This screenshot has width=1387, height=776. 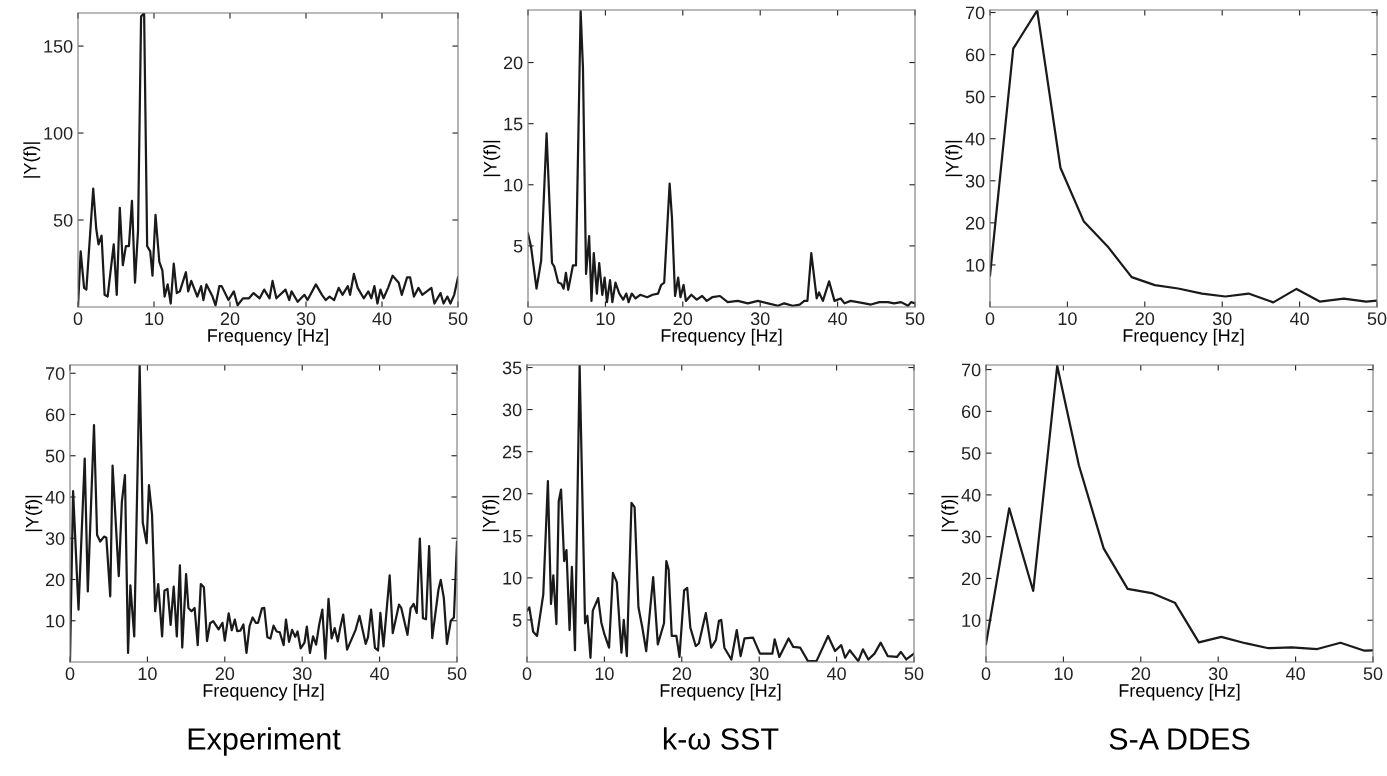 What do you see at coordinates (512, 368) in the screenshot?
I see `y-tick-label: 35` at bounding box center [512, 368].